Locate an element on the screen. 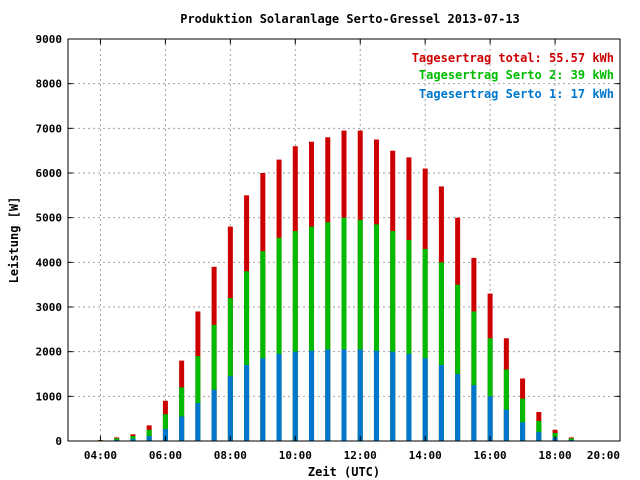 This screenshot has height=480, width=640. y-tick-label: 6000 is located at coordinates (49, 173).